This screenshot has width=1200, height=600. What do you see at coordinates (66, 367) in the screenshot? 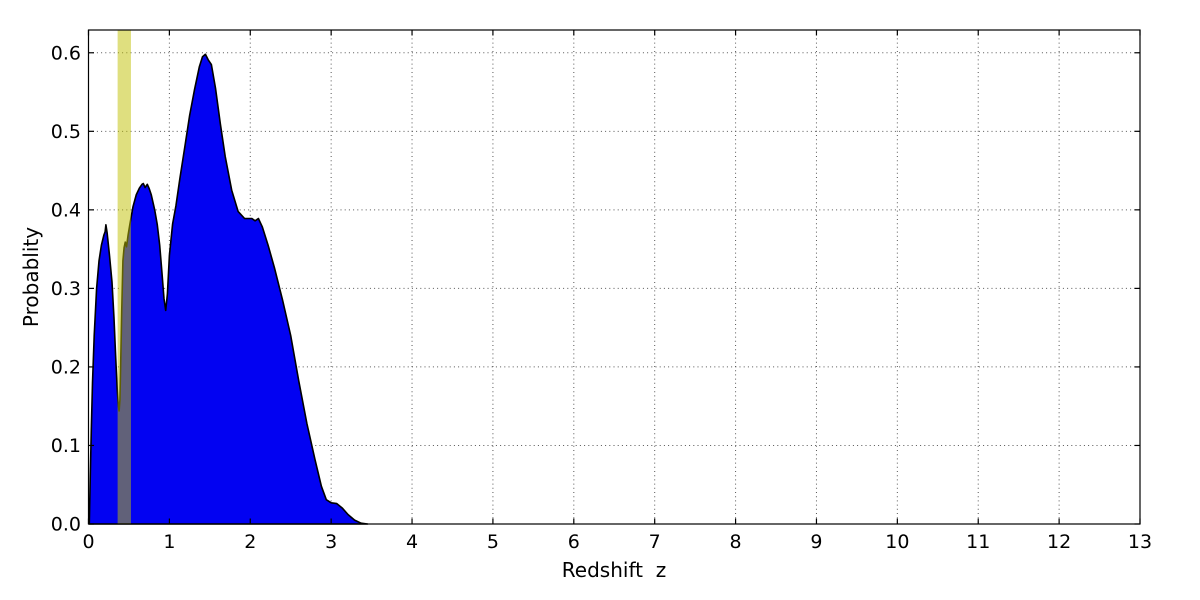
I see `y-tick-label: 0.2` at bounding box center [66, 367].